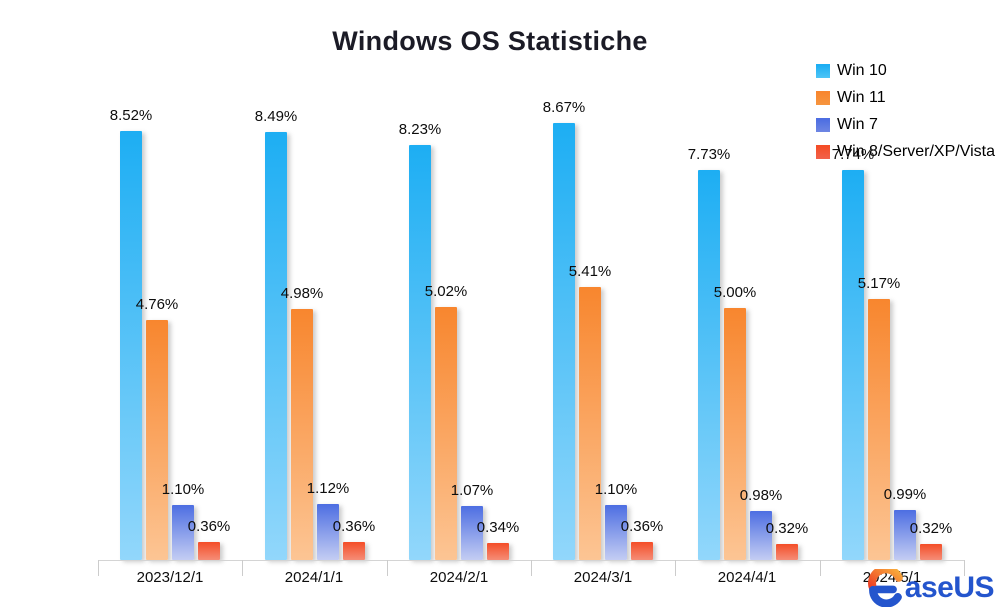 The width and height of the screenshot is (1000, 613). What do you see at coordinates (564, 107) in the screenshot?
I see `bar-value-label: 8.67%` at bounding box center [564, 107].